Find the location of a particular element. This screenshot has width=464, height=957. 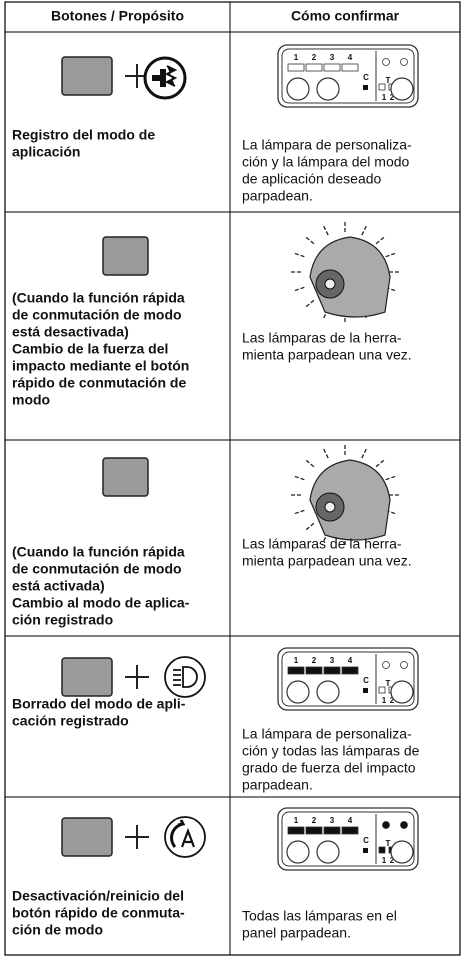

purpose-text: cación registrado is located at coordinates (70, 721).